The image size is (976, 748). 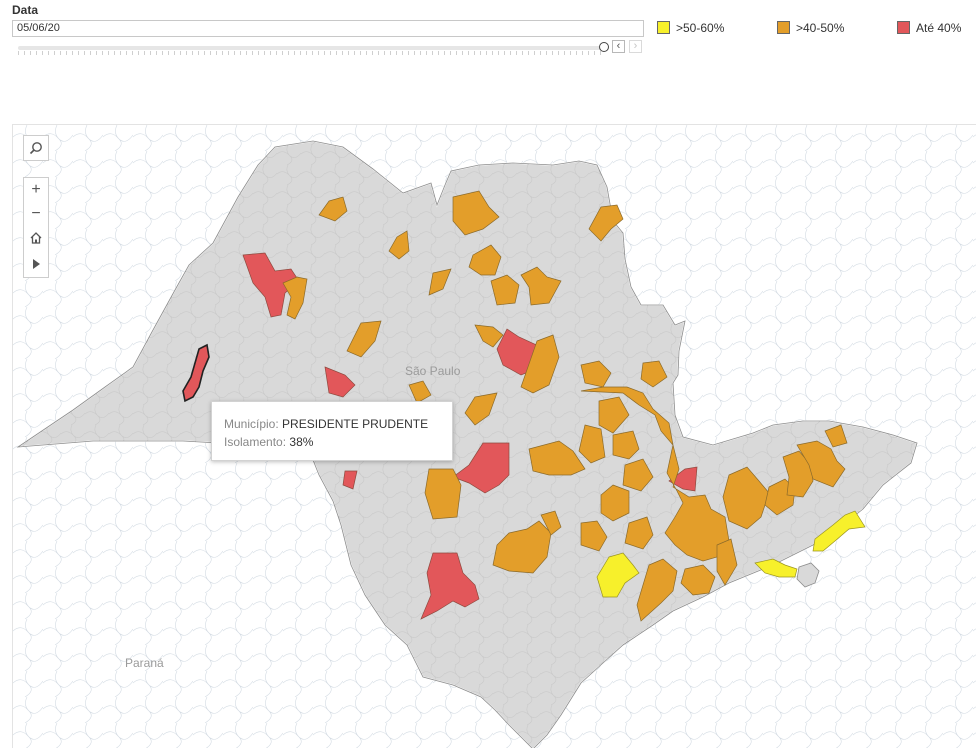 What do you see at coordinates (311, 48) in the screenshot?
I see `date-slider-track` at bounding box center [311, 48].